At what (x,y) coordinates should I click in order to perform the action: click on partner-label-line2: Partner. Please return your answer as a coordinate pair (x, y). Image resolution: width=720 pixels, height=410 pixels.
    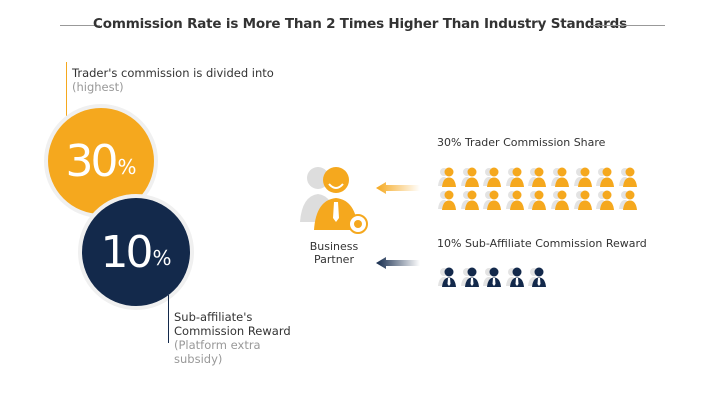
    Looking at the image, I should click on (334, 259).